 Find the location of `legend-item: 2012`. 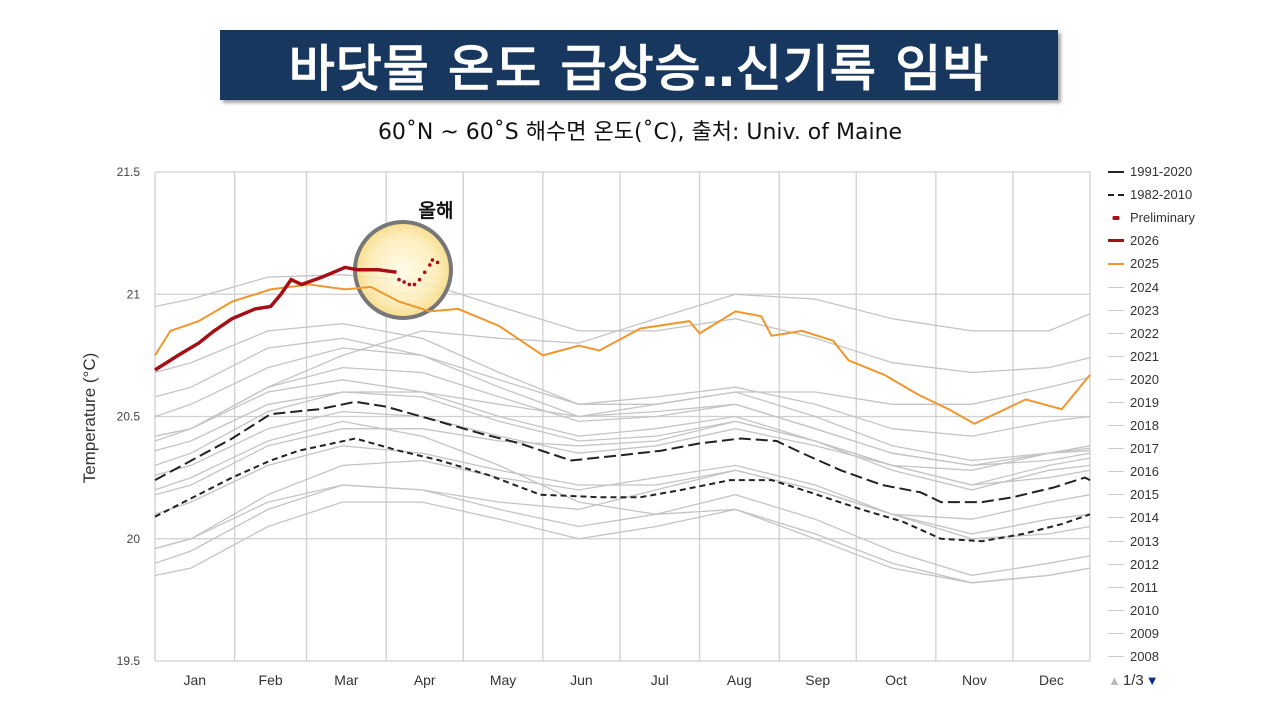

legend-item: 2012 is located at coordinates (1151, 564).